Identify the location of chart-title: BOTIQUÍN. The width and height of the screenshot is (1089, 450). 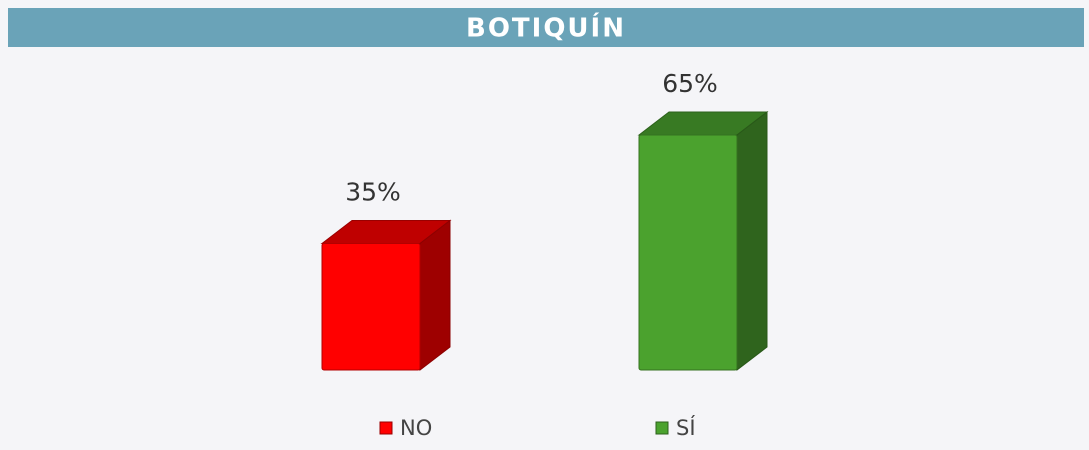
(546, 28).